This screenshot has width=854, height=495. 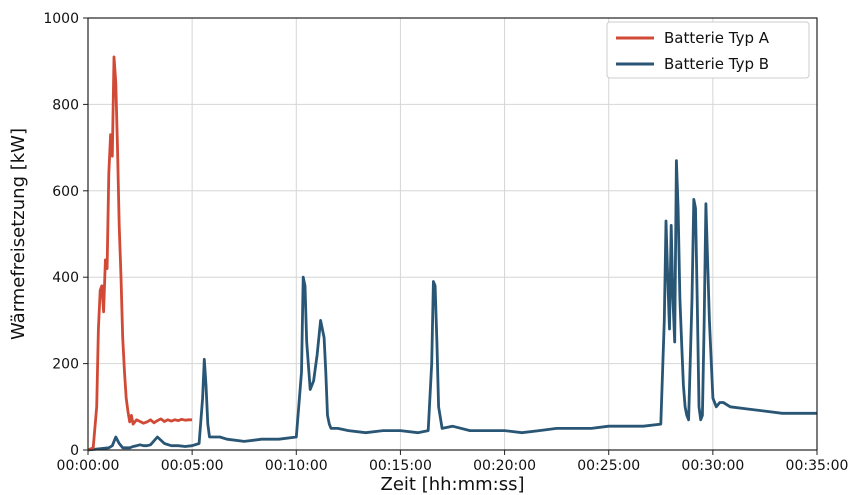 What do you see at coordinates (65, 235) in the screenshot?
I see `y-axis-ticks: 0 200 400 600 800 1000` at bounding box center [65, 235].